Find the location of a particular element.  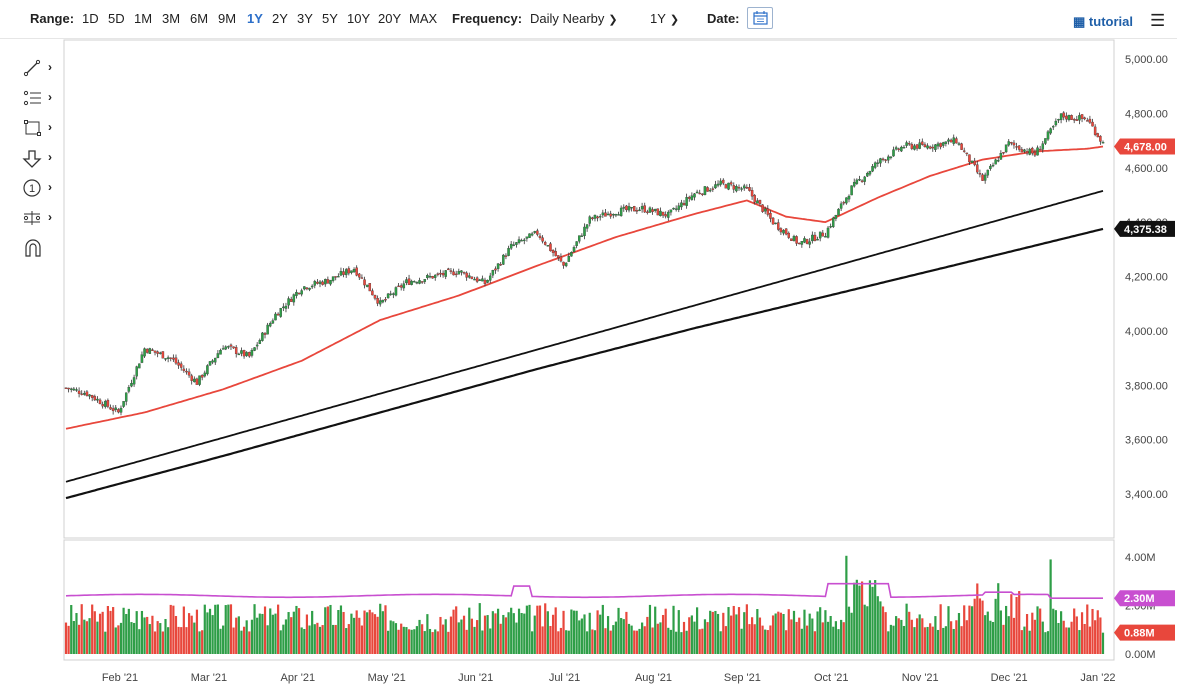

menu-icon: ☰ is located at coordinates (1158, 20).